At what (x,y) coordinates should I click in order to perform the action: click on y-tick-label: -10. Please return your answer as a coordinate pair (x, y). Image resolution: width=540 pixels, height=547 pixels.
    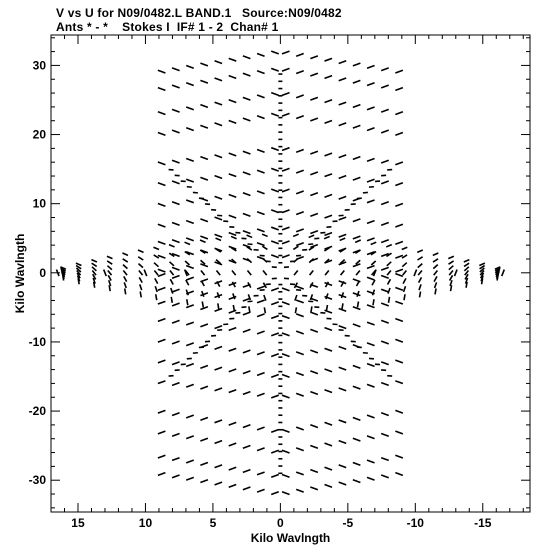
    Looking at the image, I should click on (38, 342).